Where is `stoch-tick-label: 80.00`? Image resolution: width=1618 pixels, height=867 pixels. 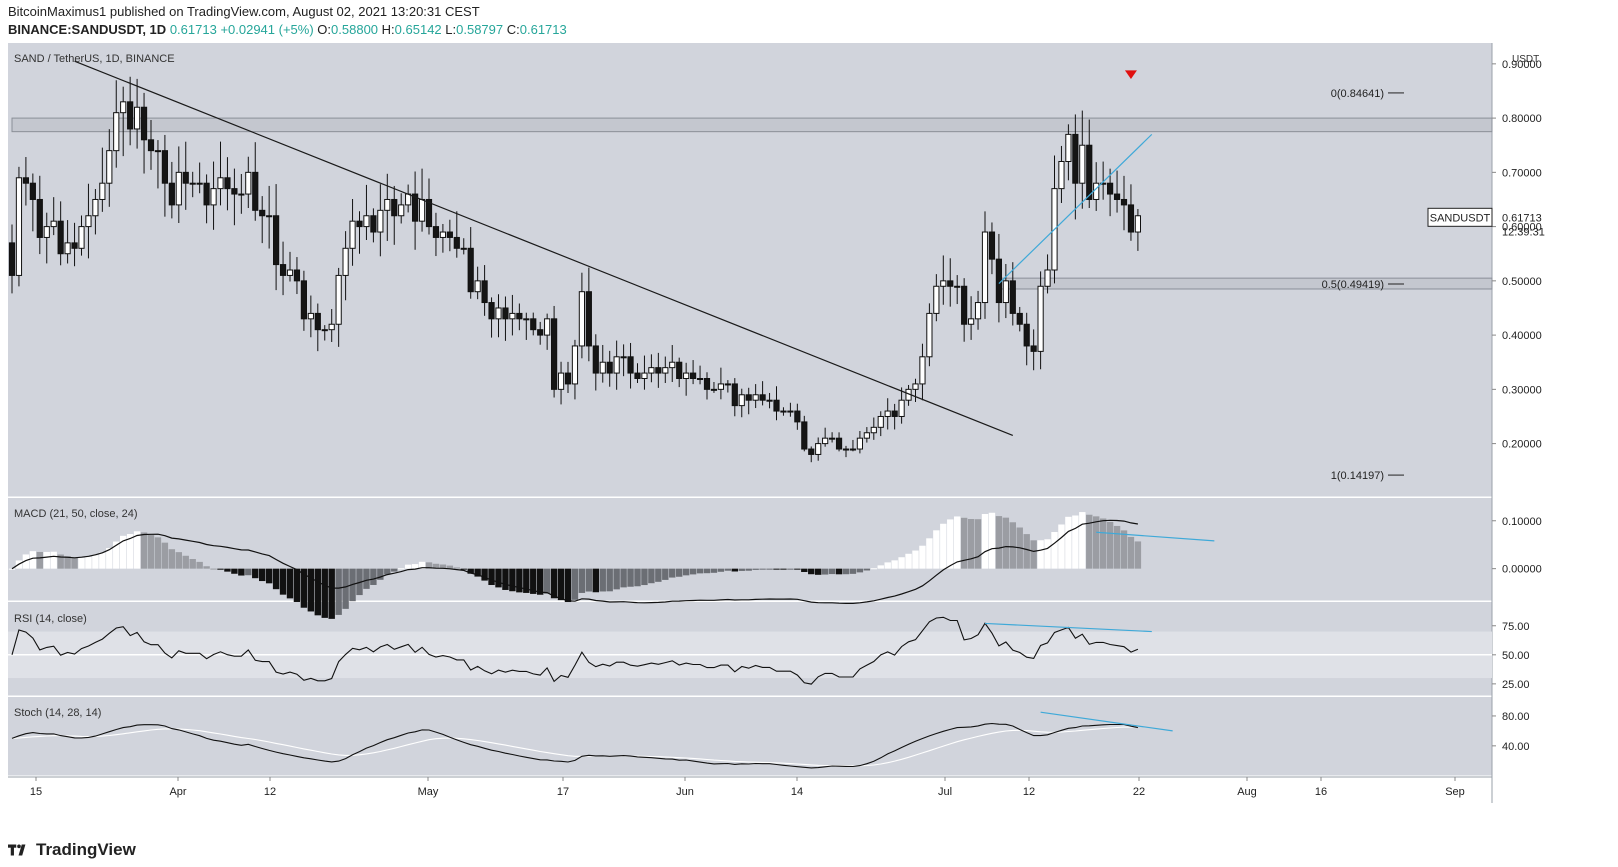
stoch-tick-label: 80.00 is located at coordinates (1516, 717).